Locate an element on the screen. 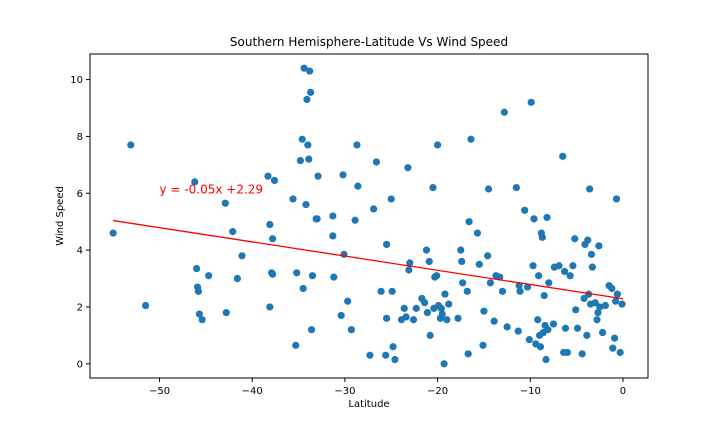  x-tick-label: −20 is located at coordinates (437, 391).